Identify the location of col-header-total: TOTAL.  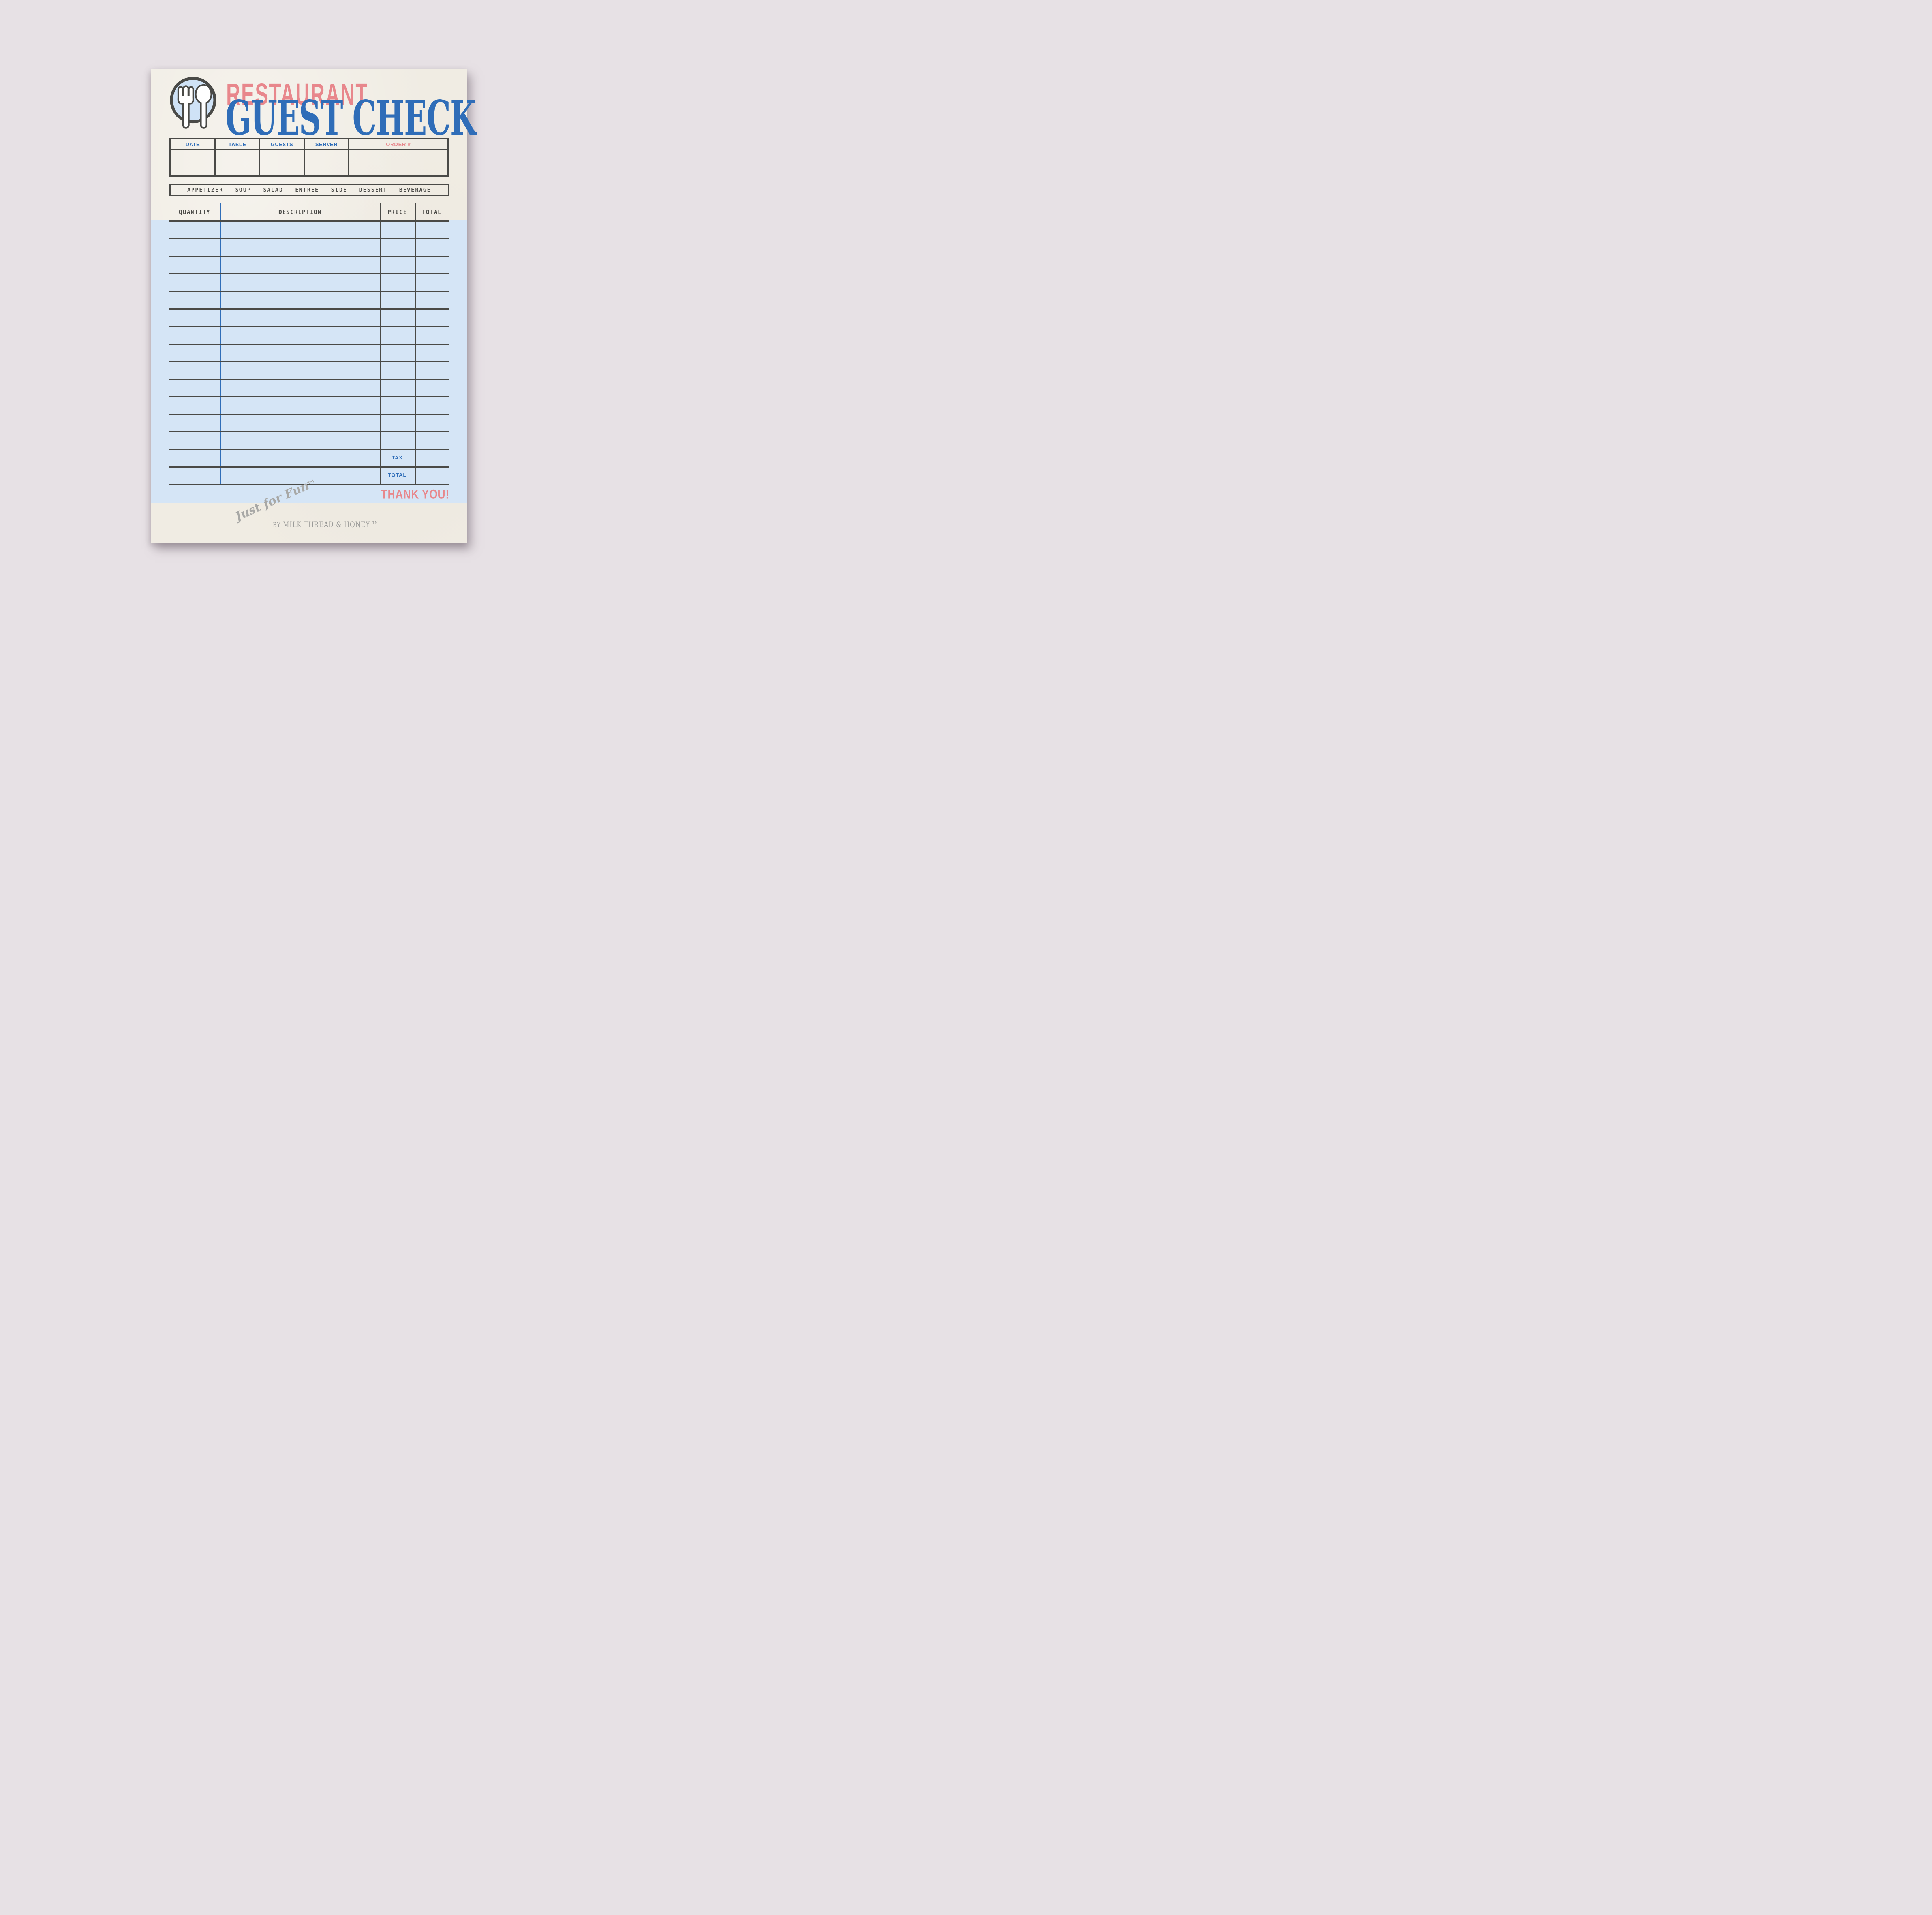
(432, 212).